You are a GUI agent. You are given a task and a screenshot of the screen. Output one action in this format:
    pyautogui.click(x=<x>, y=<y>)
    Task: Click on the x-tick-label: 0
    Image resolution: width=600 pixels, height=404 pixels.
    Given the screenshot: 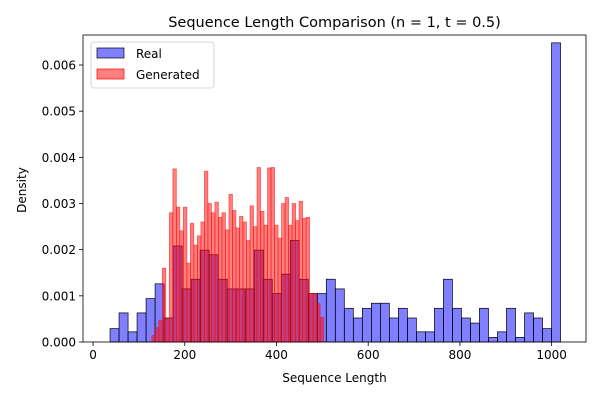 What is the action you would take?
    pyautogui.click(x=93, y=355)
    